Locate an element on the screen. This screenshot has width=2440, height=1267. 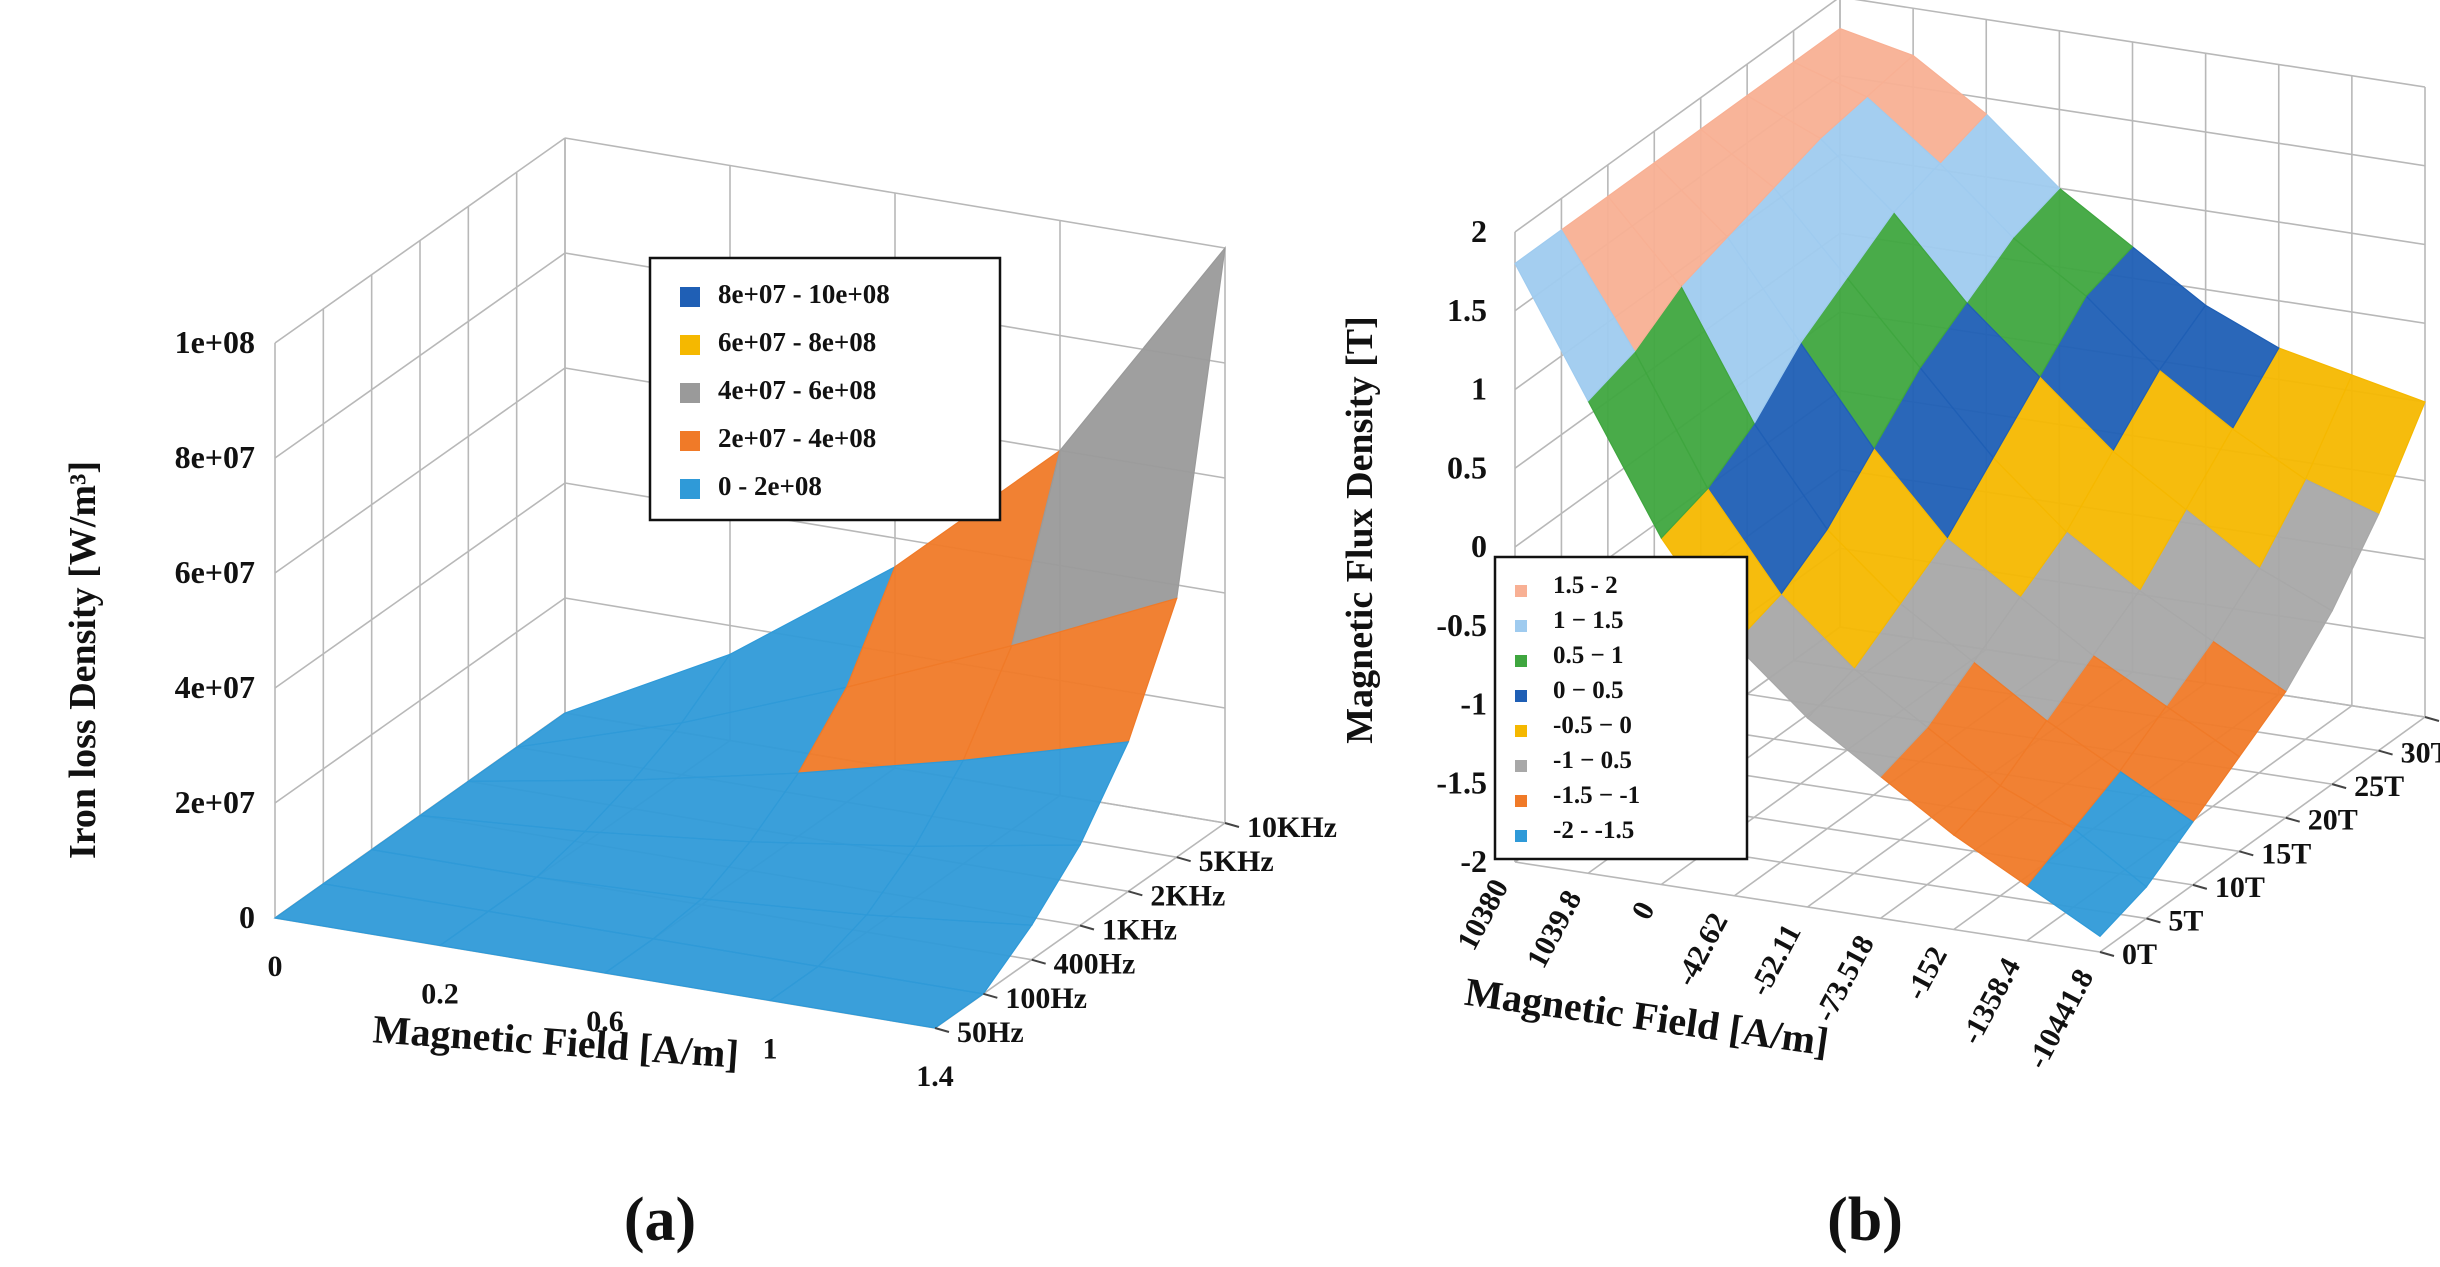
y-tick-label: 5KHz is located at coordinates (1236, 861).